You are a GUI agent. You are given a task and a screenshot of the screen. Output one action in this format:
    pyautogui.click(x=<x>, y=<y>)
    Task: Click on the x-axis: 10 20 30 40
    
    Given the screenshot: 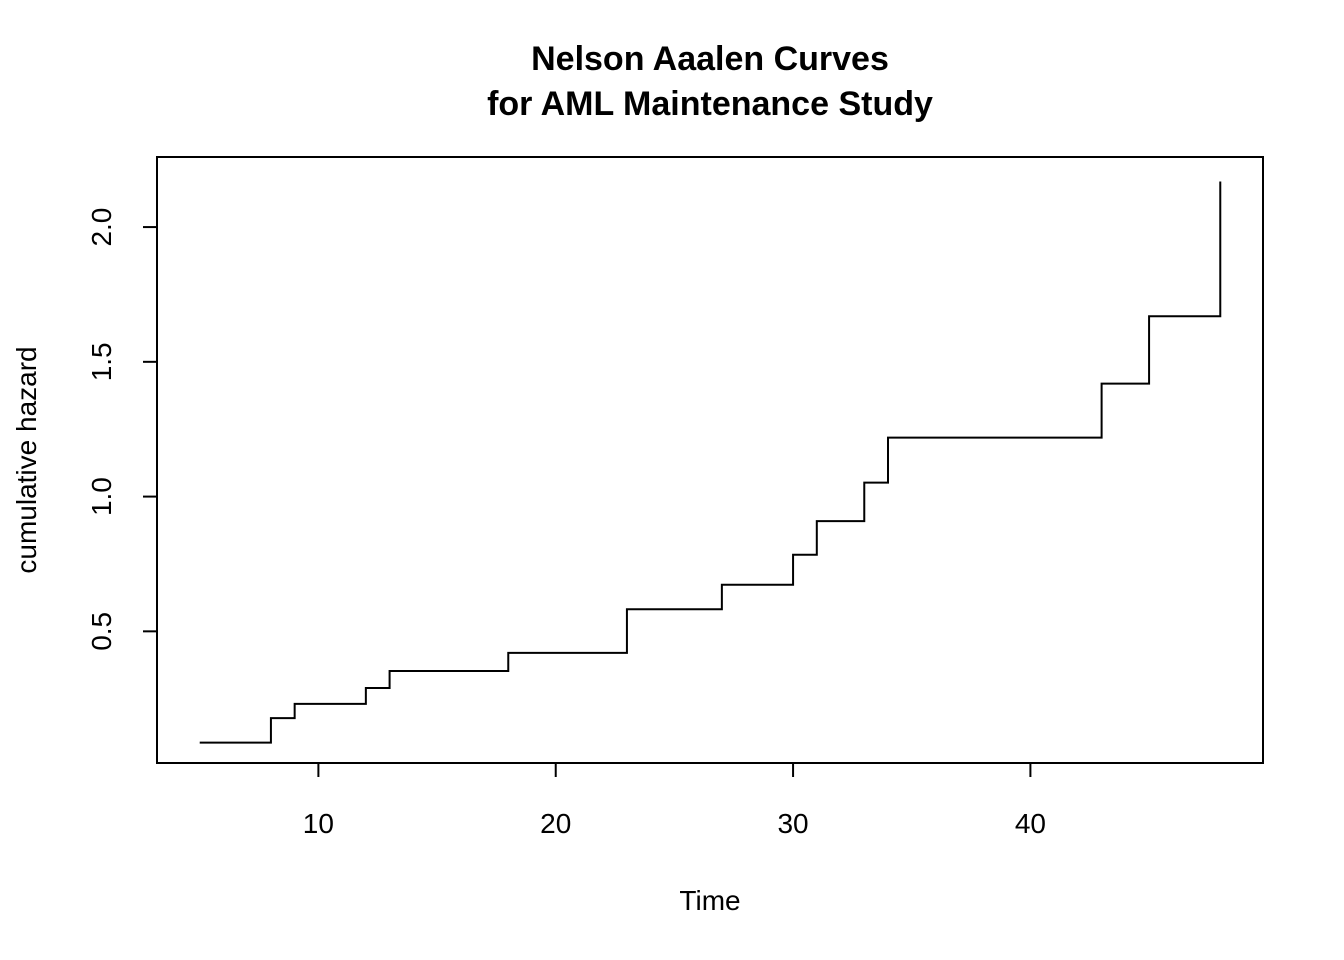 What is the action you would take?
    pyautogui.click(x=674, y=801)
    